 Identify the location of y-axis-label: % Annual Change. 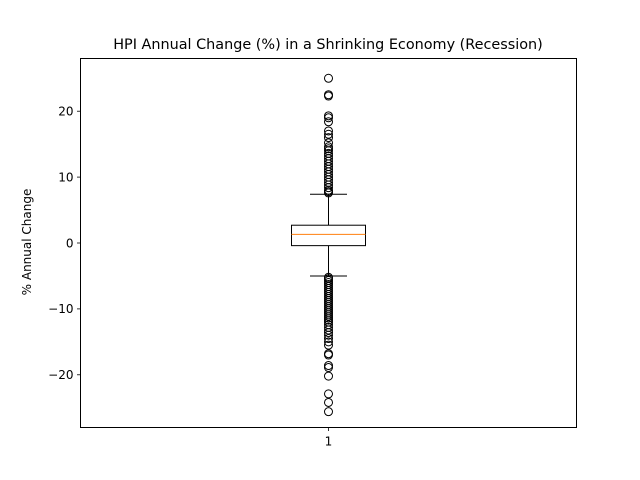
(27, 242).